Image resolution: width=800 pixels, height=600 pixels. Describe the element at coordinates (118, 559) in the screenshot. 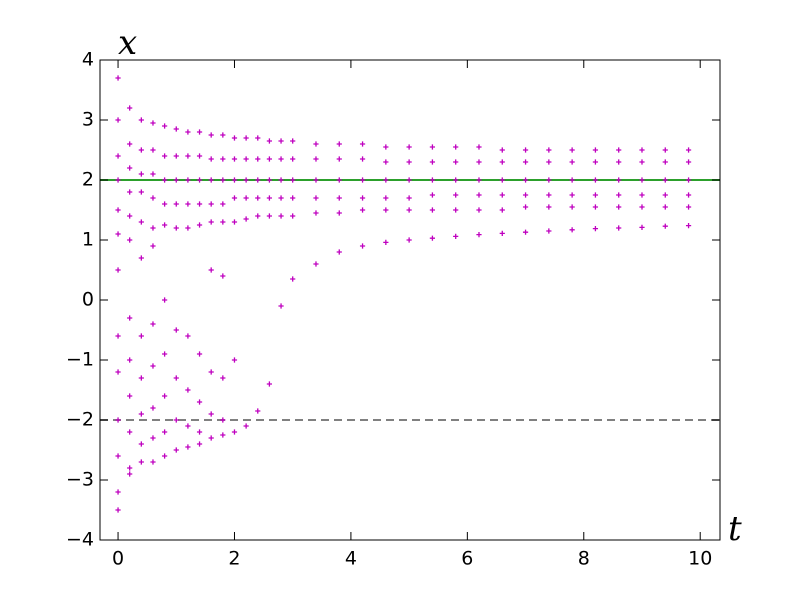

I see `x-tick-label: 0` at that location.